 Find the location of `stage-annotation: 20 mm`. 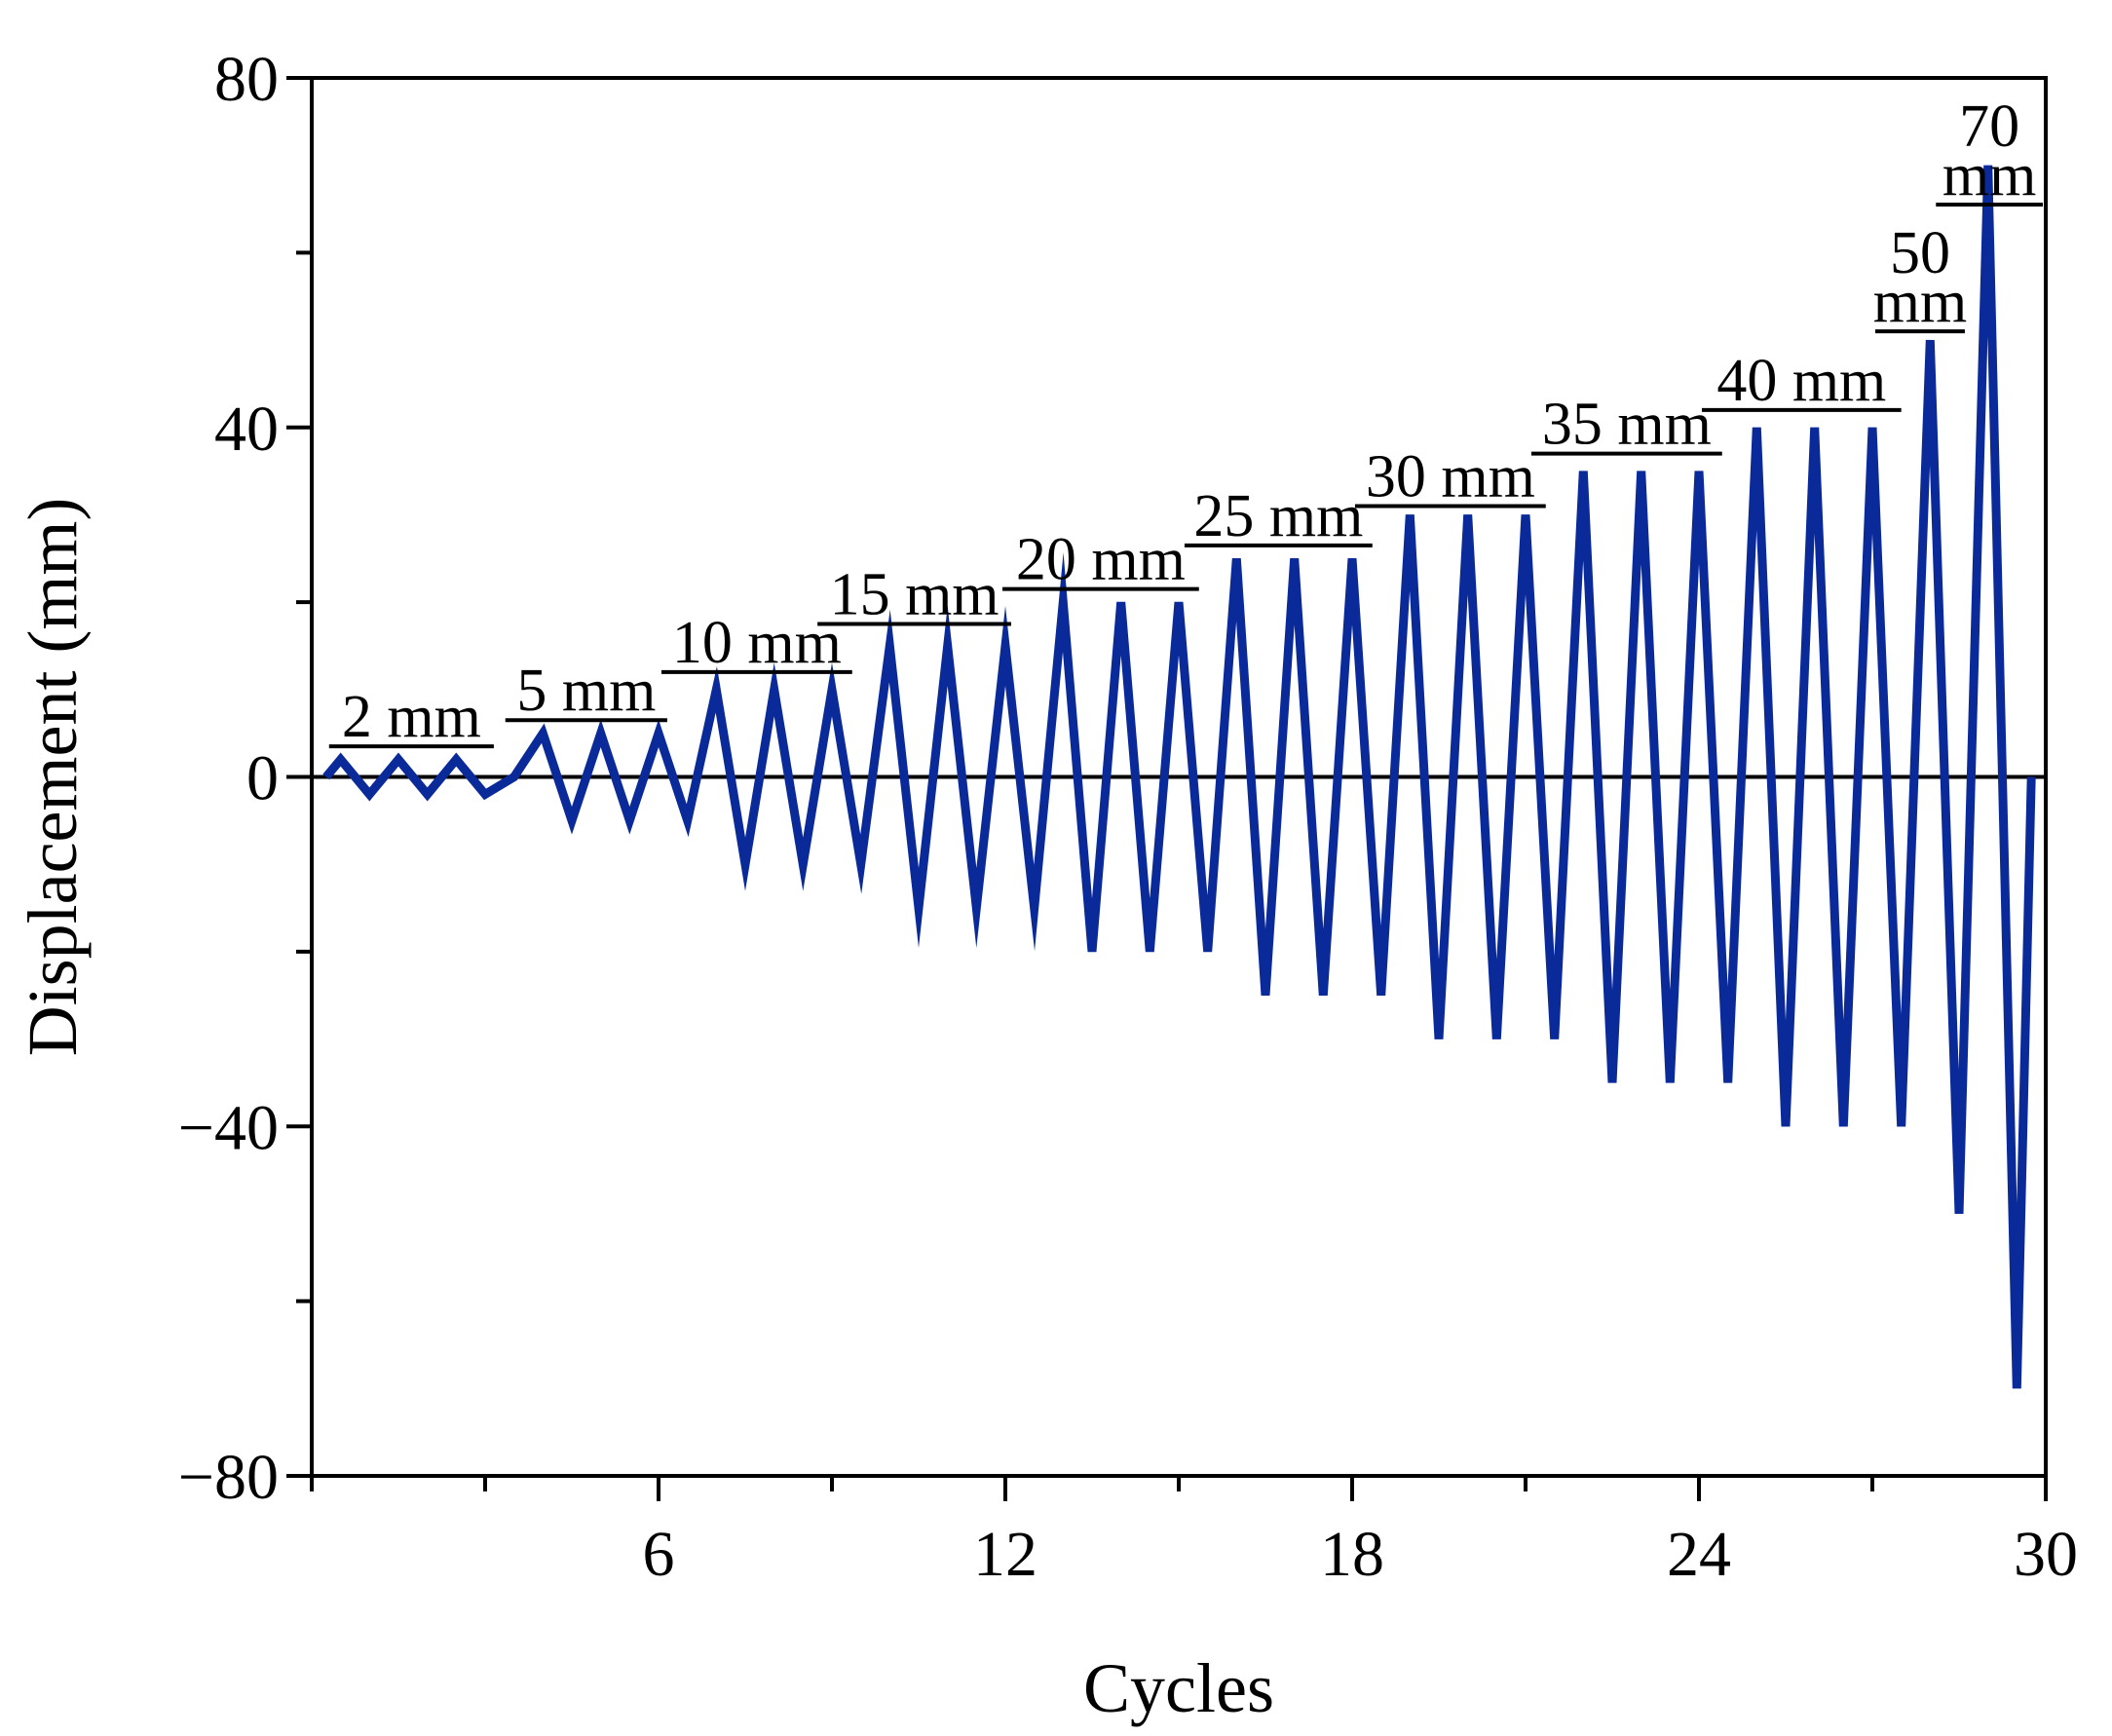

stage-annotation: 20 mm is located at coordinates (1100, 560).